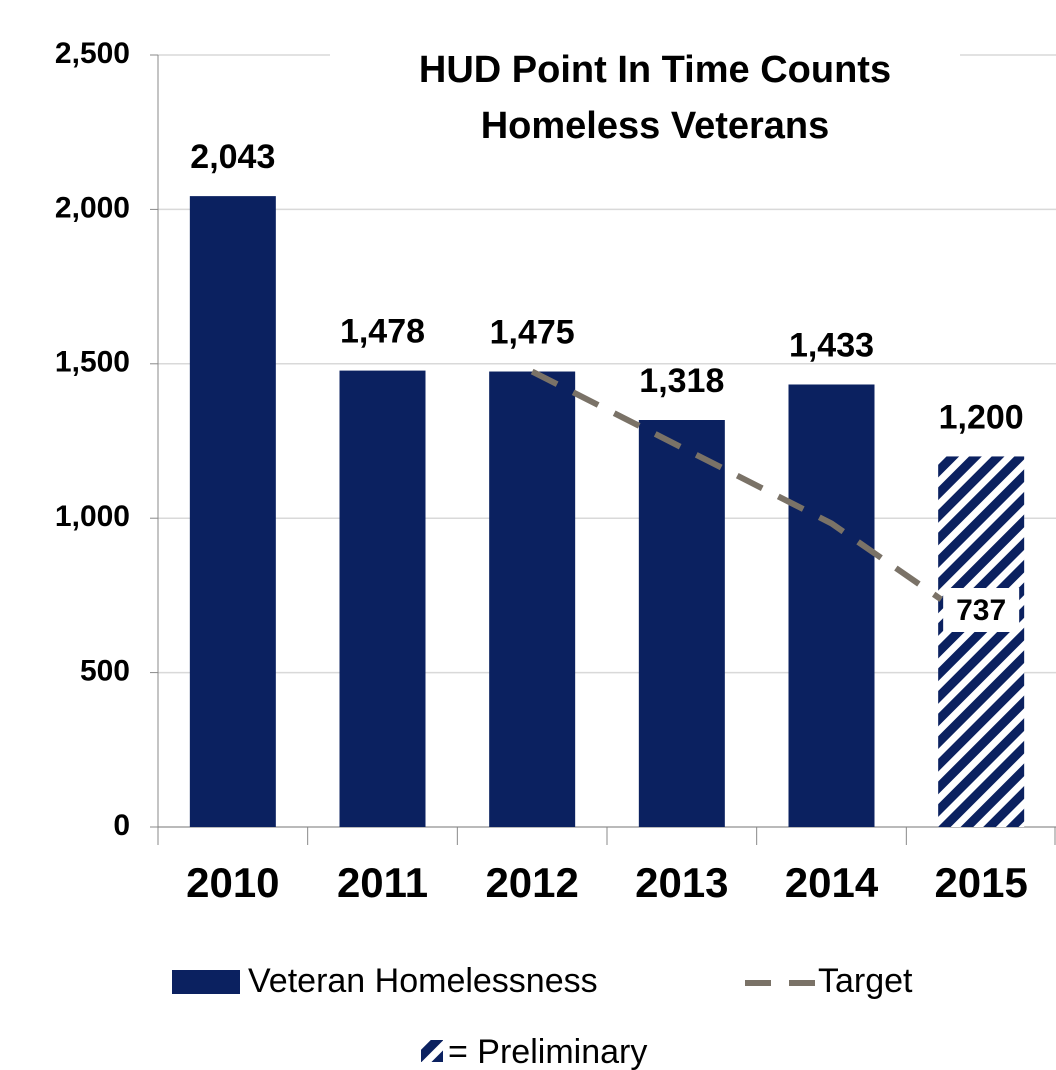 Image resolution: width=1056 pixels, height=1070 pixels. I want to click on chart-title: Homeless Veterans, so click(655, 126).